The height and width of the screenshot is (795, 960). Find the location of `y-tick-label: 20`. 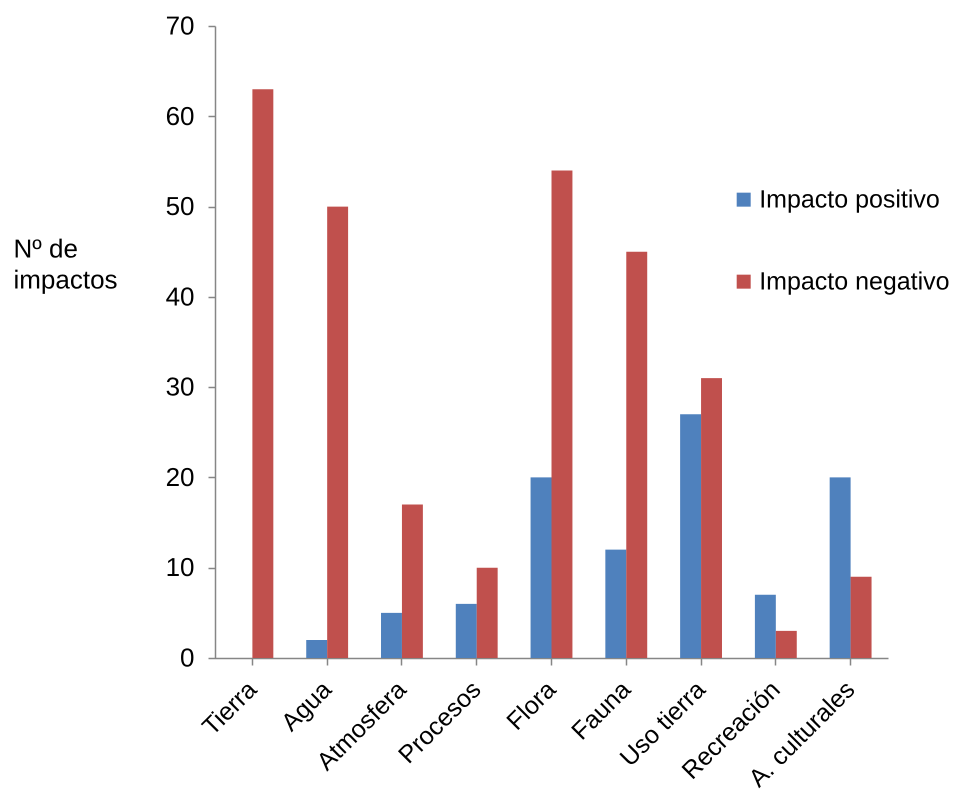

y-tick-label: 20 is located at coordinates (180, 477).